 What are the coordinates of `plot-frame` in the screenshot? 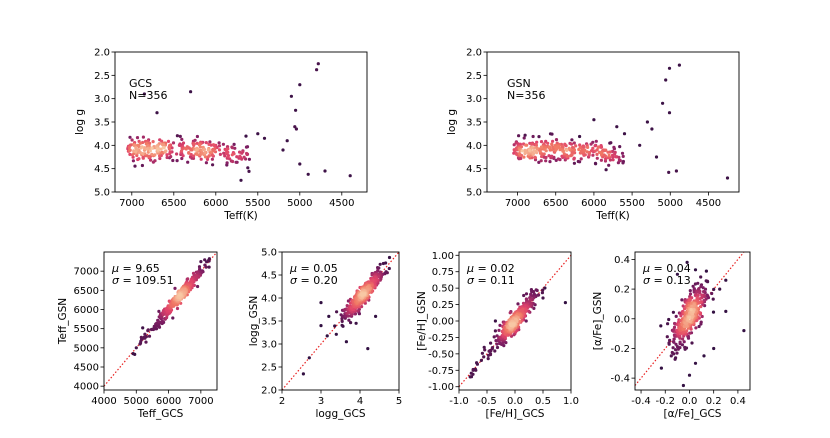 It's located at (160, 321).